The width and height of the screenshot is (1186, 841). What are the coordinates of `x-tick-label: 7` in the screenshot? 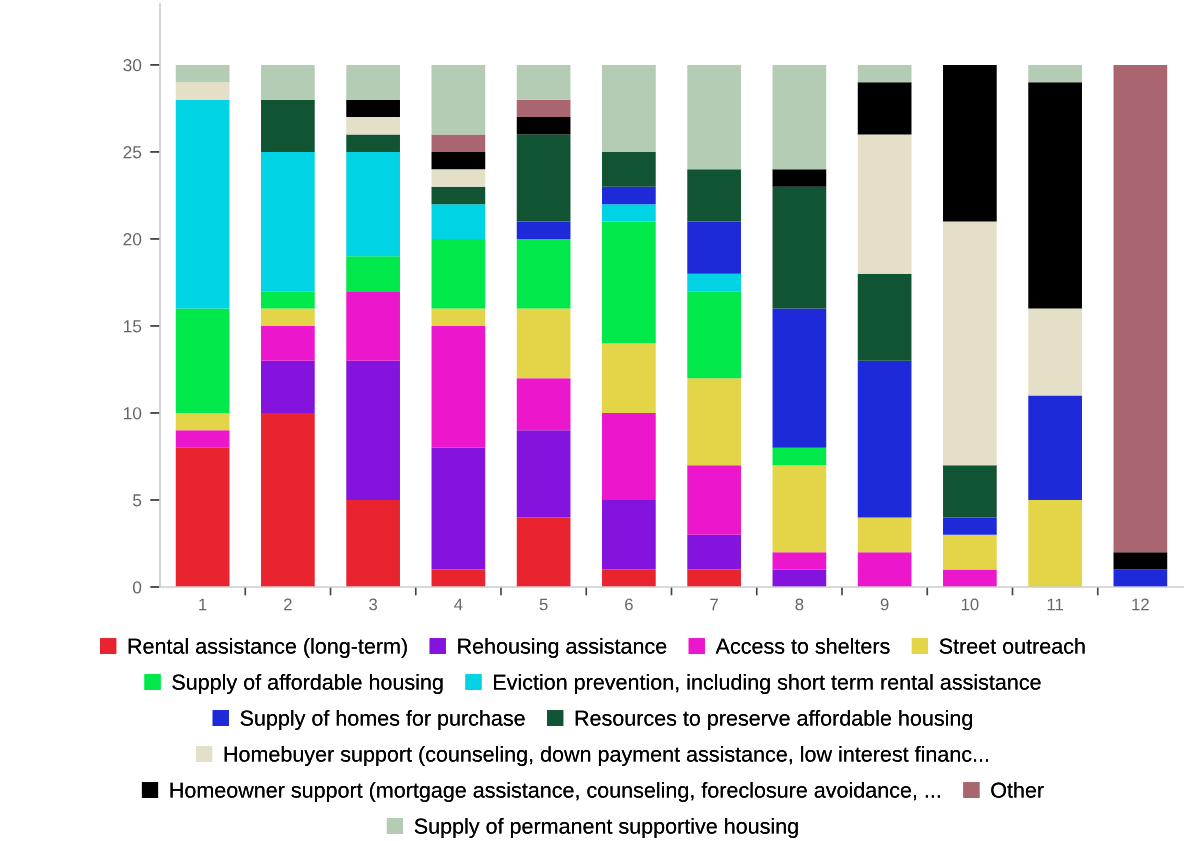 It's located at (714, 604).